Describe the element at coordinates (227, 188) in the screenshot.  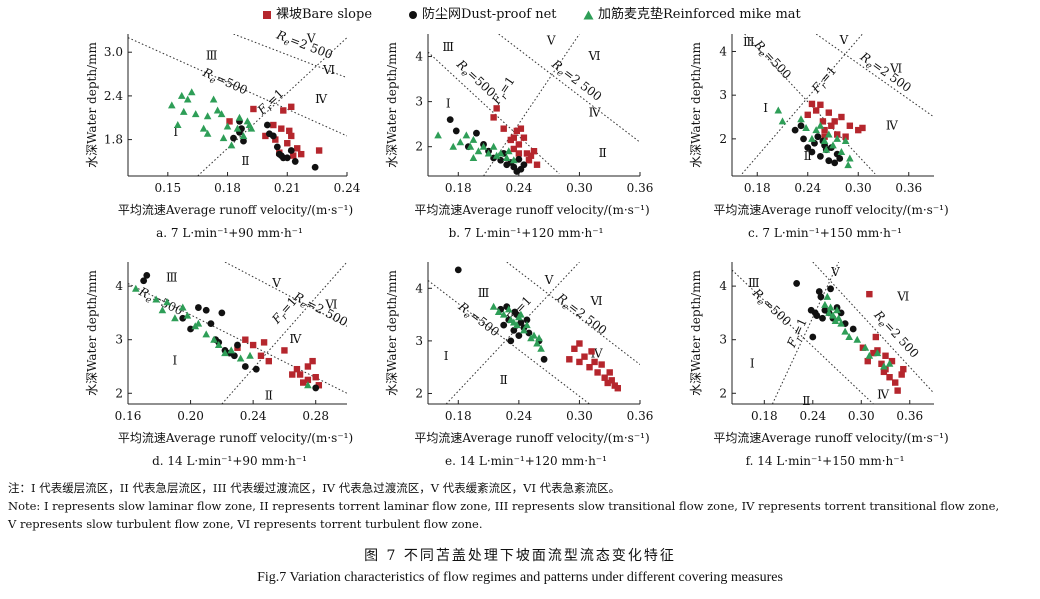
I see `x-tick-label: 0.18` at that location.